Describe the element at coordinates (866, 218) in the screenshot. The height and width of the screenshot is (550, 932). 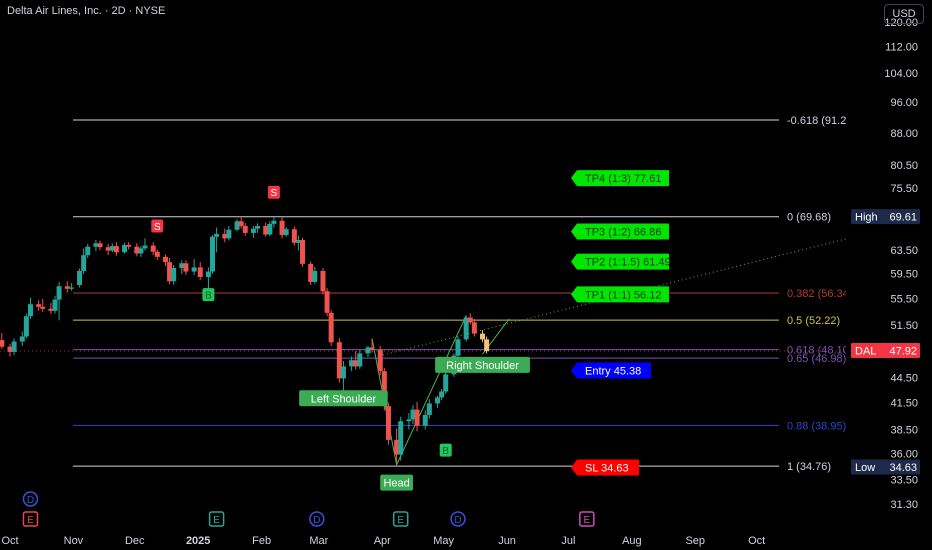
I see `price-badge-name: High` at that location.